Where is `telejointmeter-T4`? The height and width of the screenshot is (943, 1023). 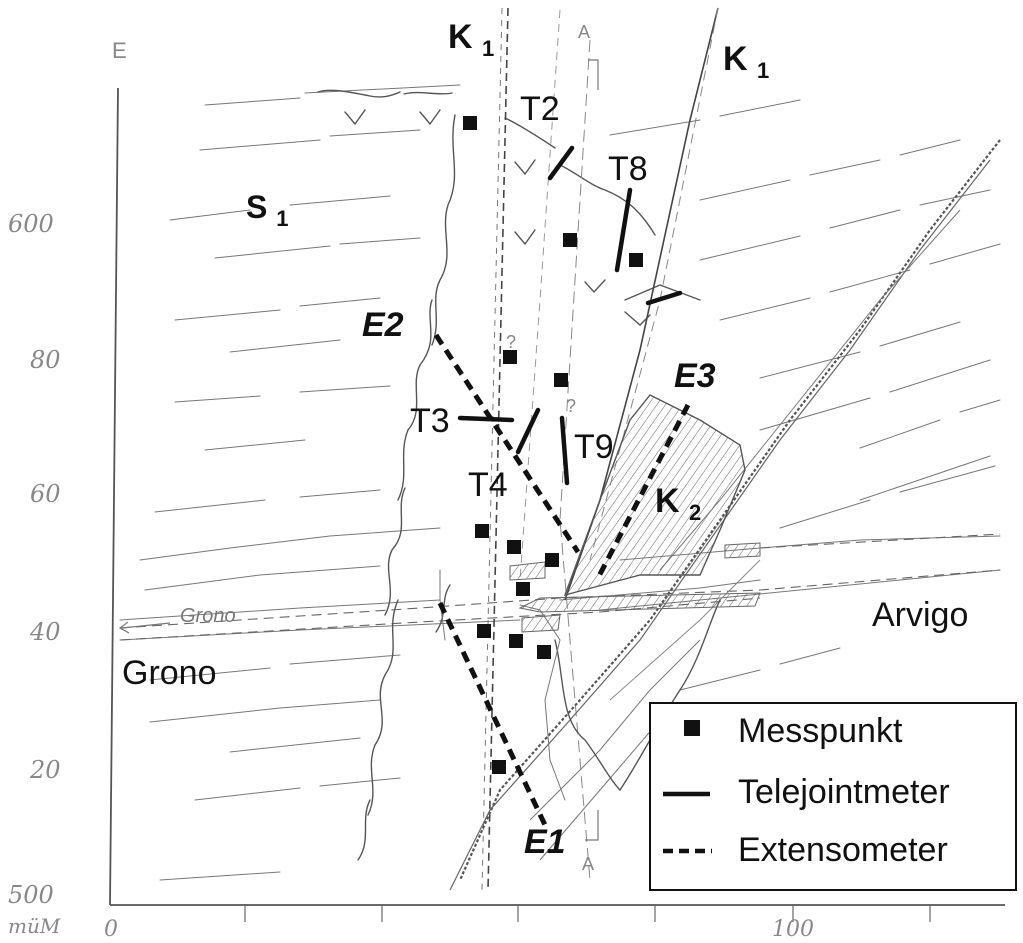 telejointmeter-T4 is located at coordinates (528, 431).